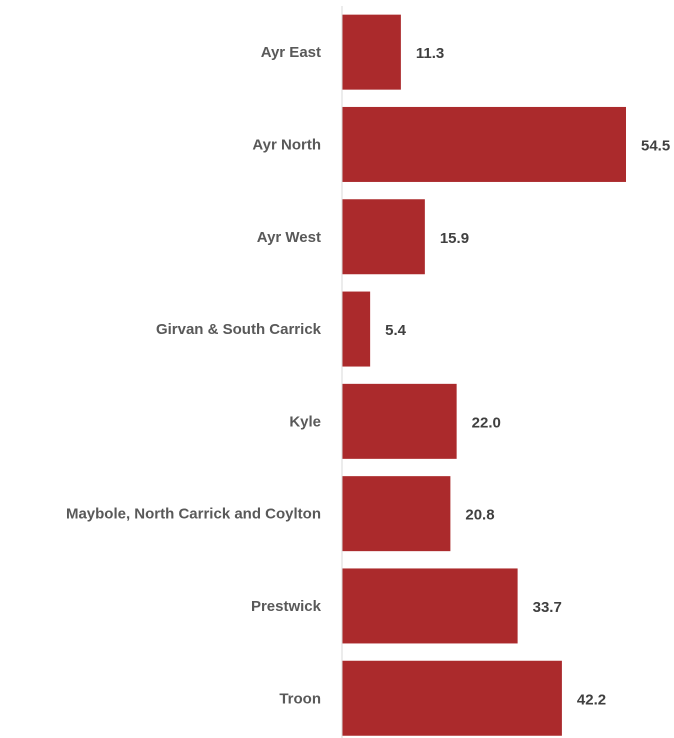  I want to click on value-label: 54.5, so click(655, 145).